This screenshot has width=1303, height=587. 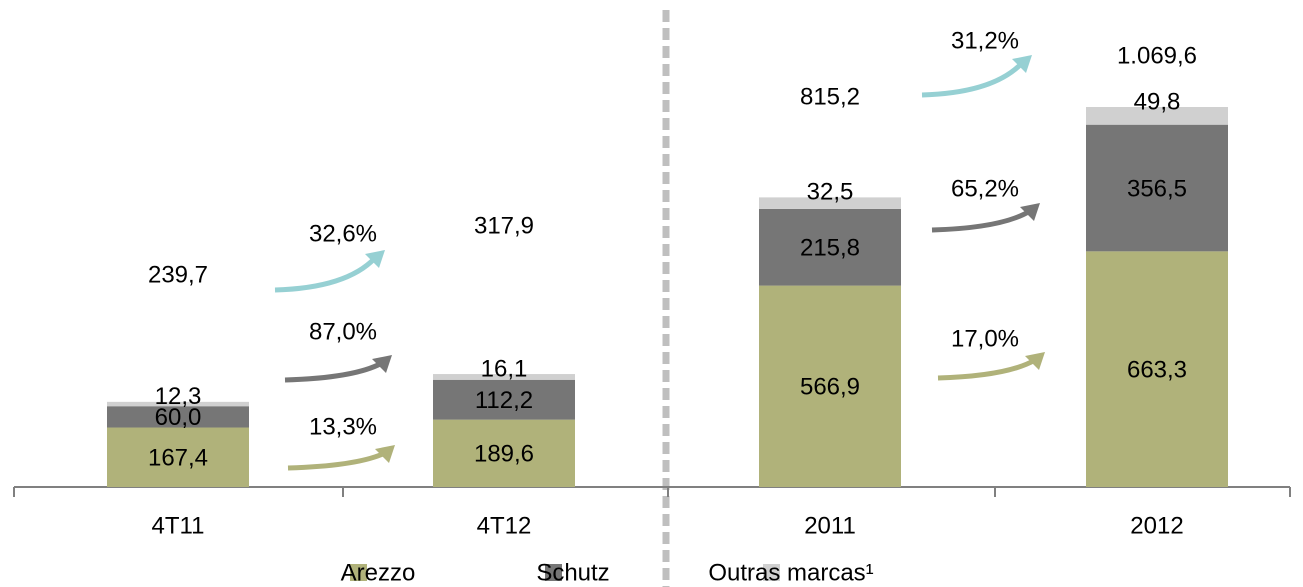 I want to click on value-label: 356,5, so click(x=1157, y=188).